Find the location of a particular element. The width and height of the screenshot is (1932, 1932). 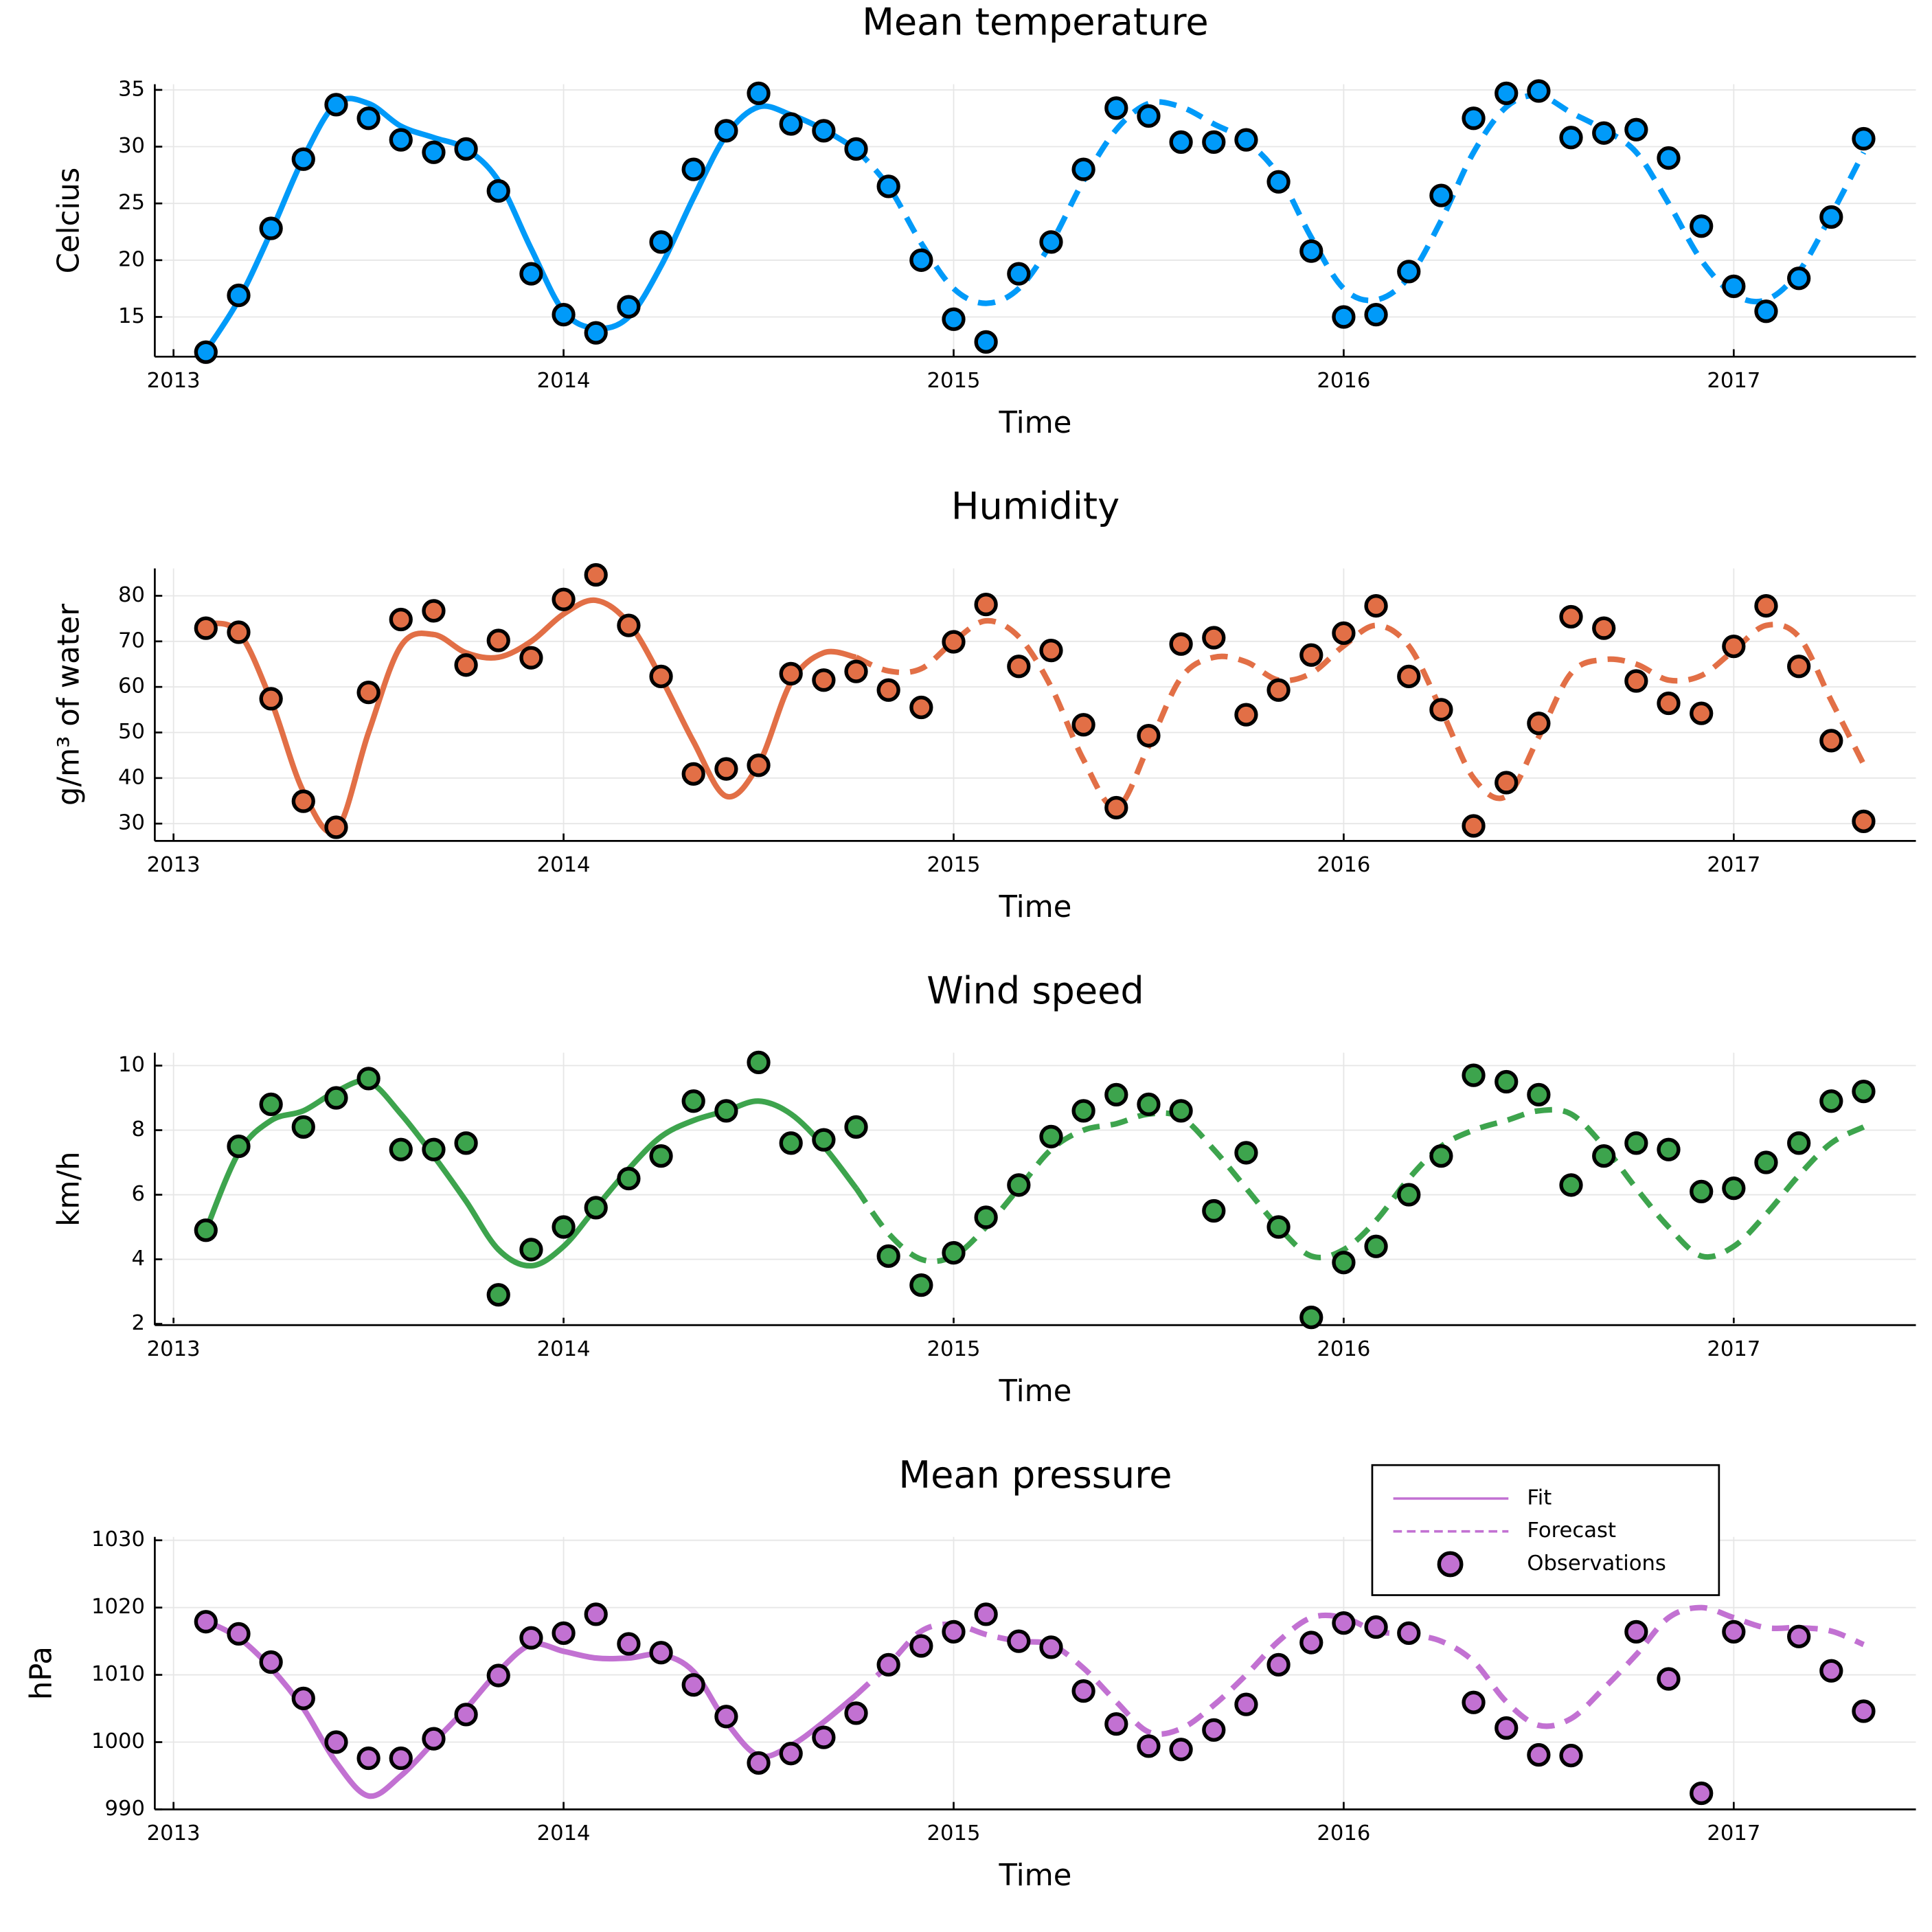

x-tick-label: 2016 is located at coordinates (1343, 381).